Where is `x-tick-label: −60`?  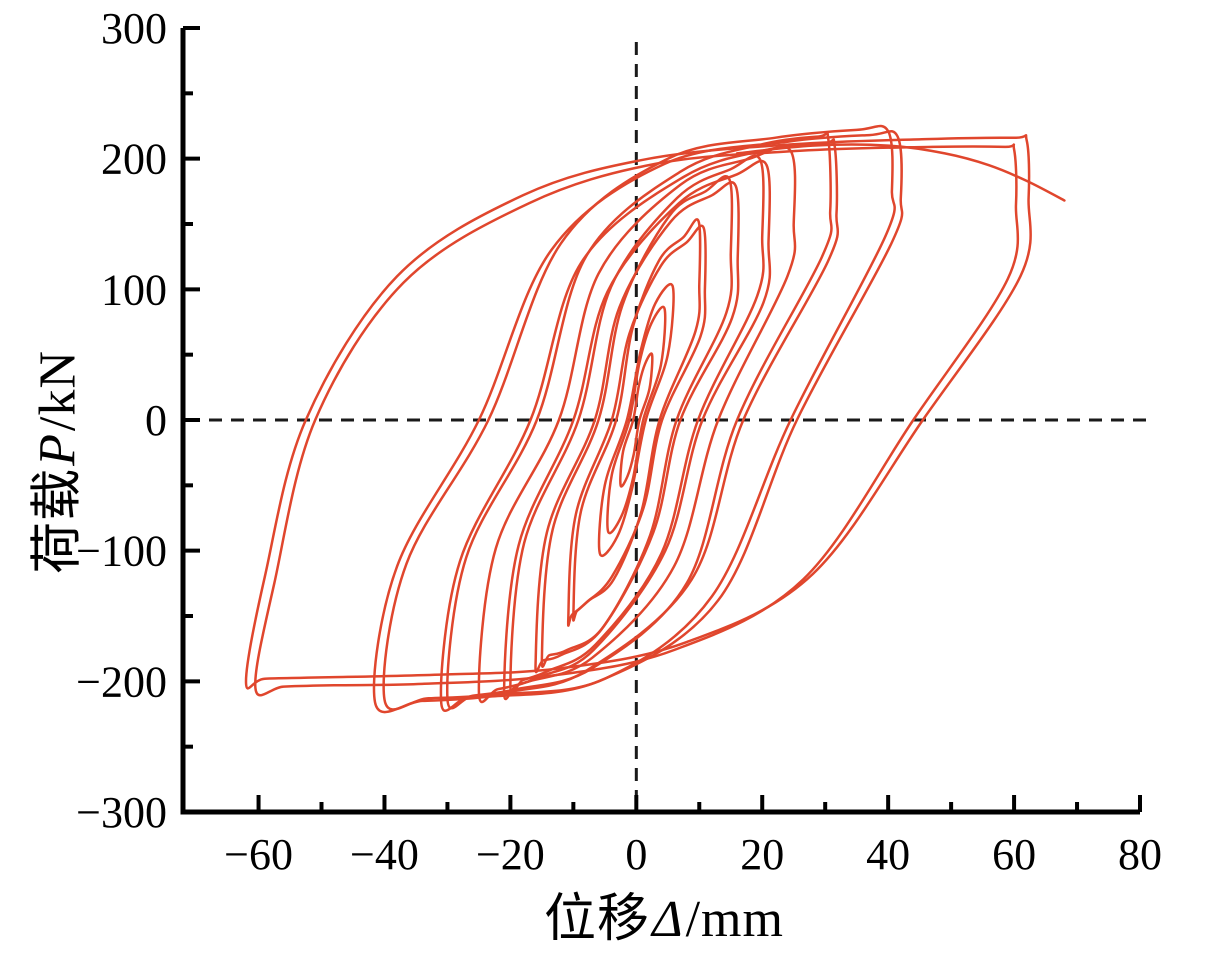
x-tick-label: −60 is located at coordinates (258, 854).